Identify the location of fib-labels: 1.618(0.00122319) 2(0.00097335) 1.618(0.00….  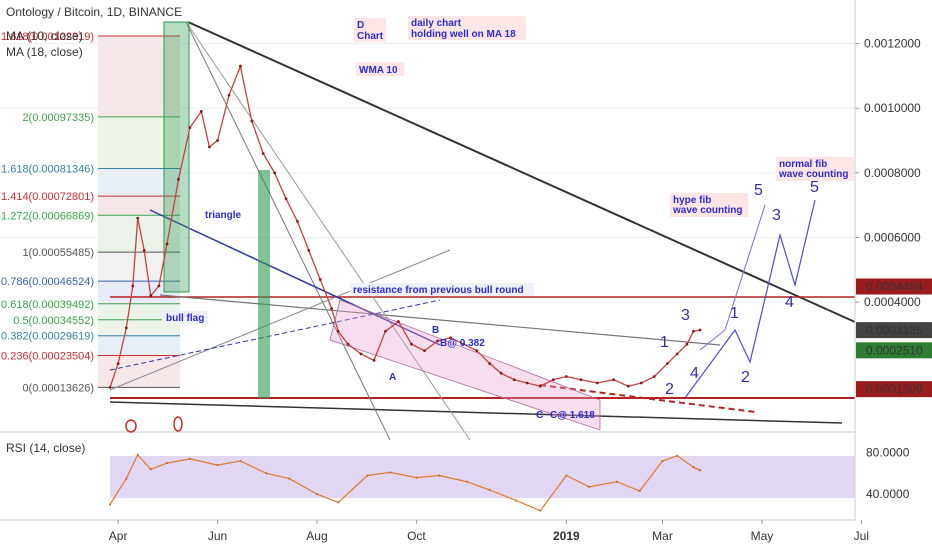
(47, 212).